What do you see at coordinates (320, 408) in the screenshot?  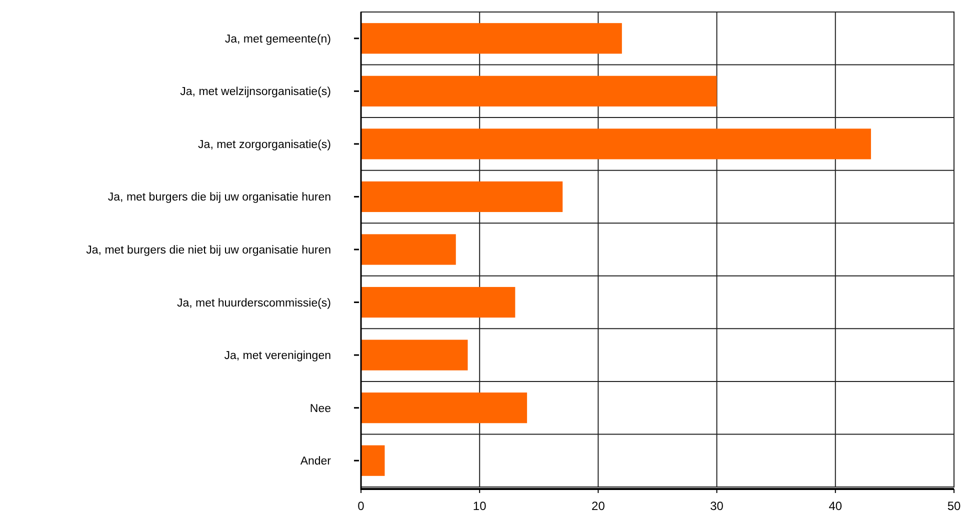 I see `y-tick-label: Nee` at bounding box center [320, 408].